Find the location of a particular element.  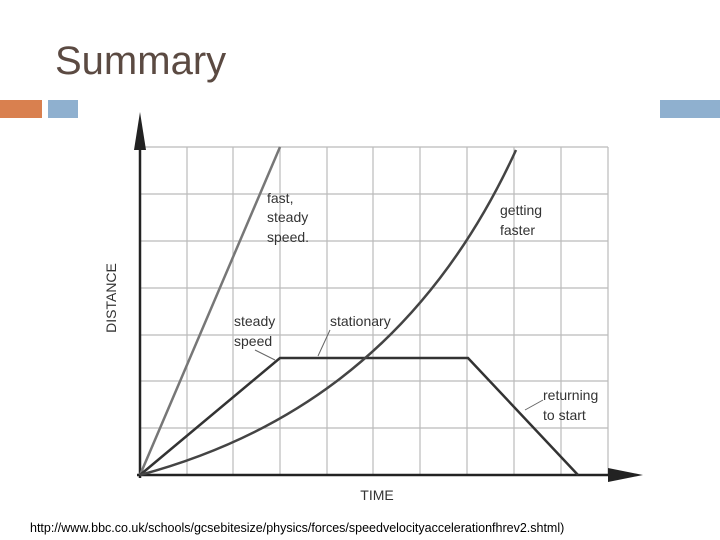

annotation: fast, is located at coordinates (280, 198).